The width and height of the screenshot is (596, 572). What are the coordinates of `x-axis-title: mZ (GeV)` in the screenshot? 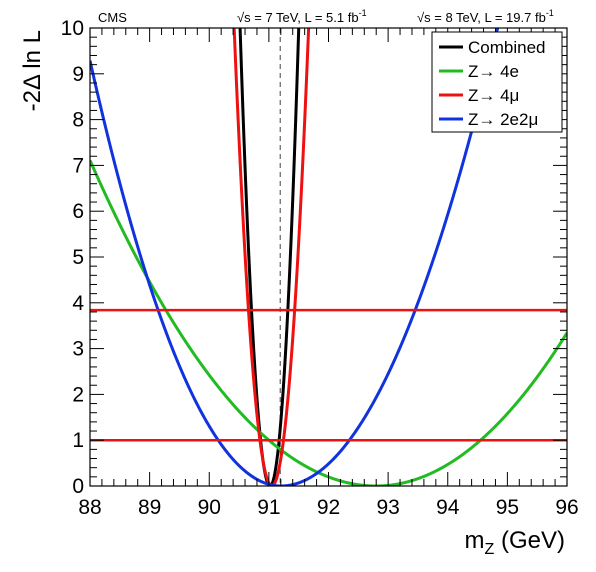 It's located at (515, 542).